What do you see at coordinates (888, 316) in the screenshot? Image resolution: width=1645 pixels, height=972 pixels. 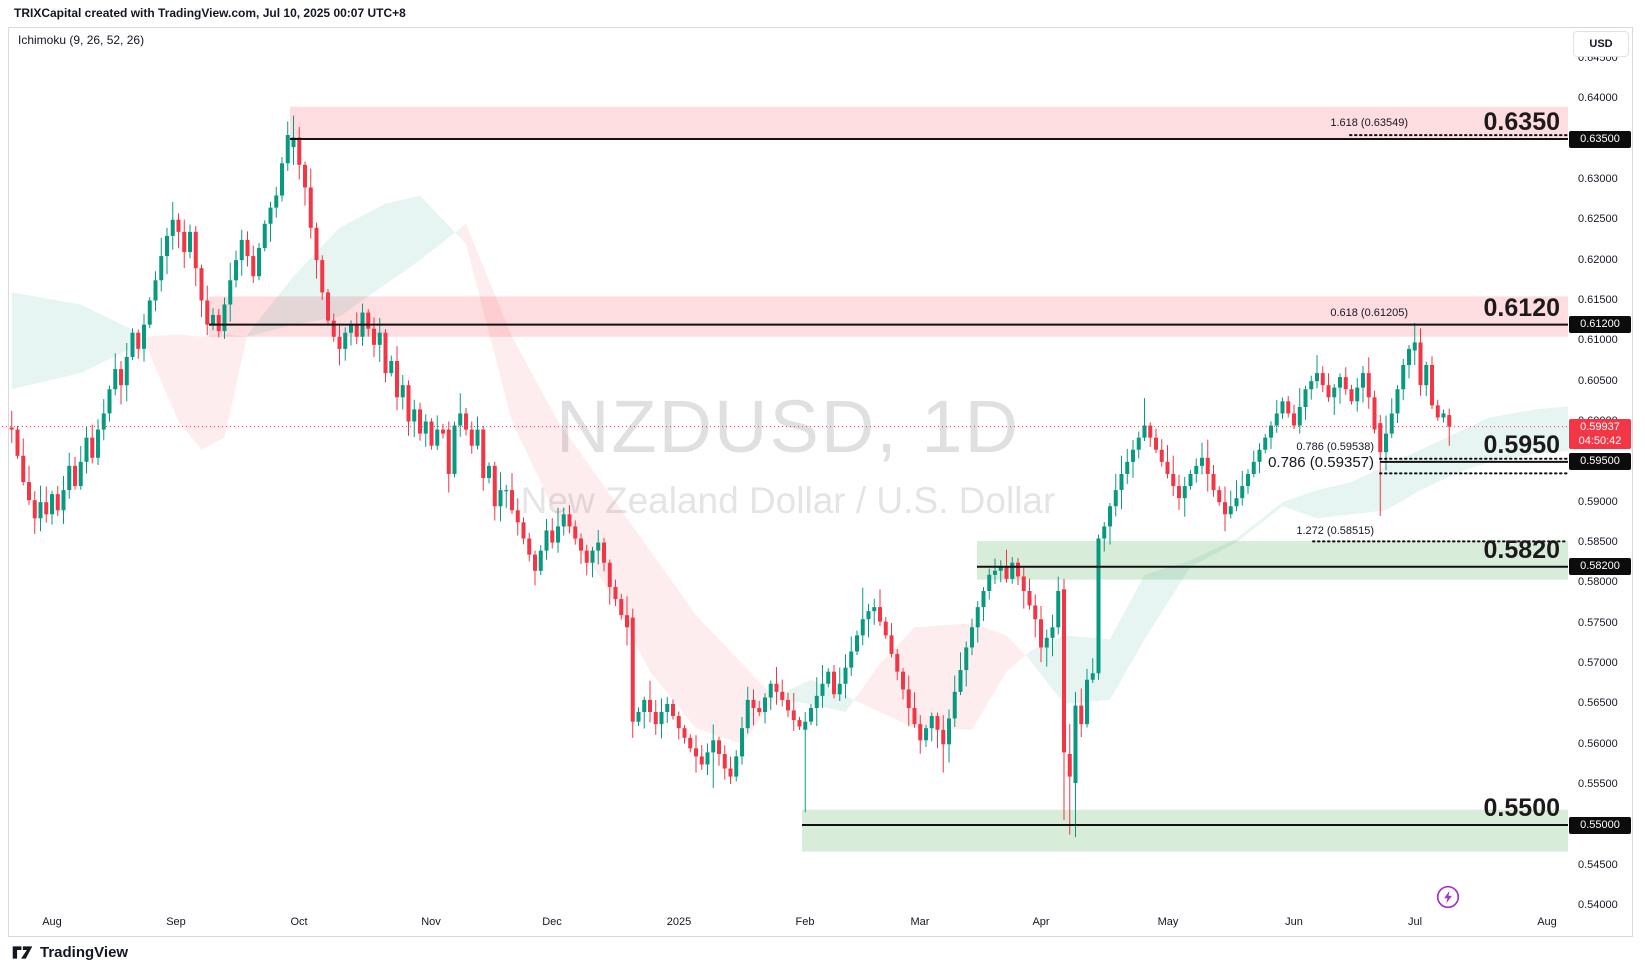 I see `zone-0.6120` at bounding box center [888, 316].